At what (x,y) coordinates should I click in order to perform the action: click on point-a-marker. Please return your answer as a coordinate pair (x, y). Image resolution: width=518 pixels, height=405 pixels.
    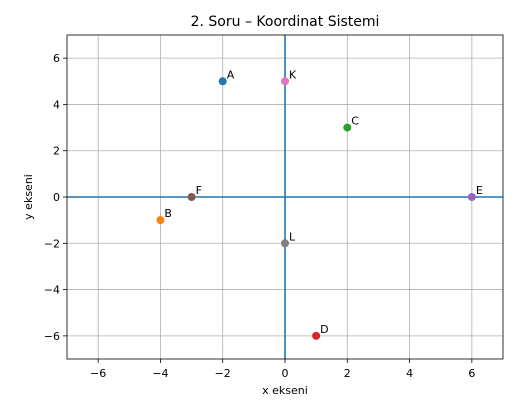
    Looking at the image, I should click on (222, 81).